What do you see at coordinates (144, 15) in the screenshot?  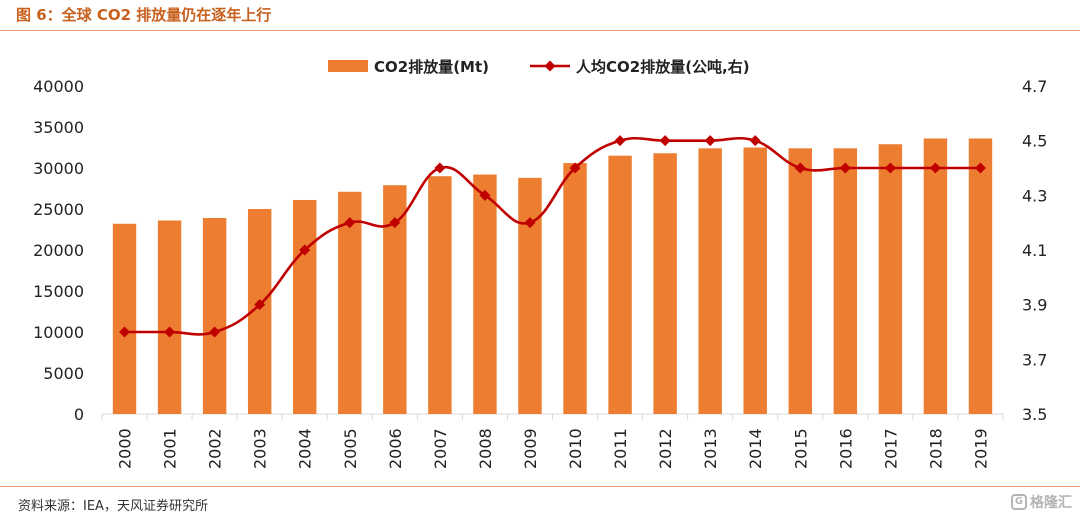 I see `figure-title: 图 6：全球 CO2 排放量仍在逐年上行` at bounding box center [144, 15].